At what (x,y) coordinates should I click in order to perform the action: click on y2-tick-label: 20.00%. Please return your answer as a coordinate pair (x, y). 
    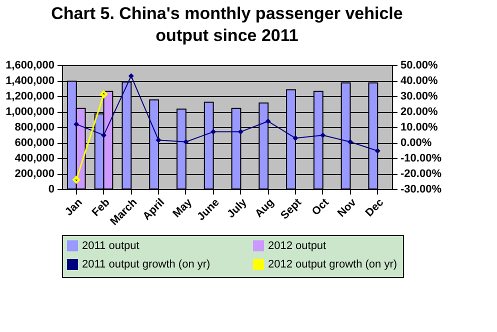
    Looking at the image, I should click on (419, 112).